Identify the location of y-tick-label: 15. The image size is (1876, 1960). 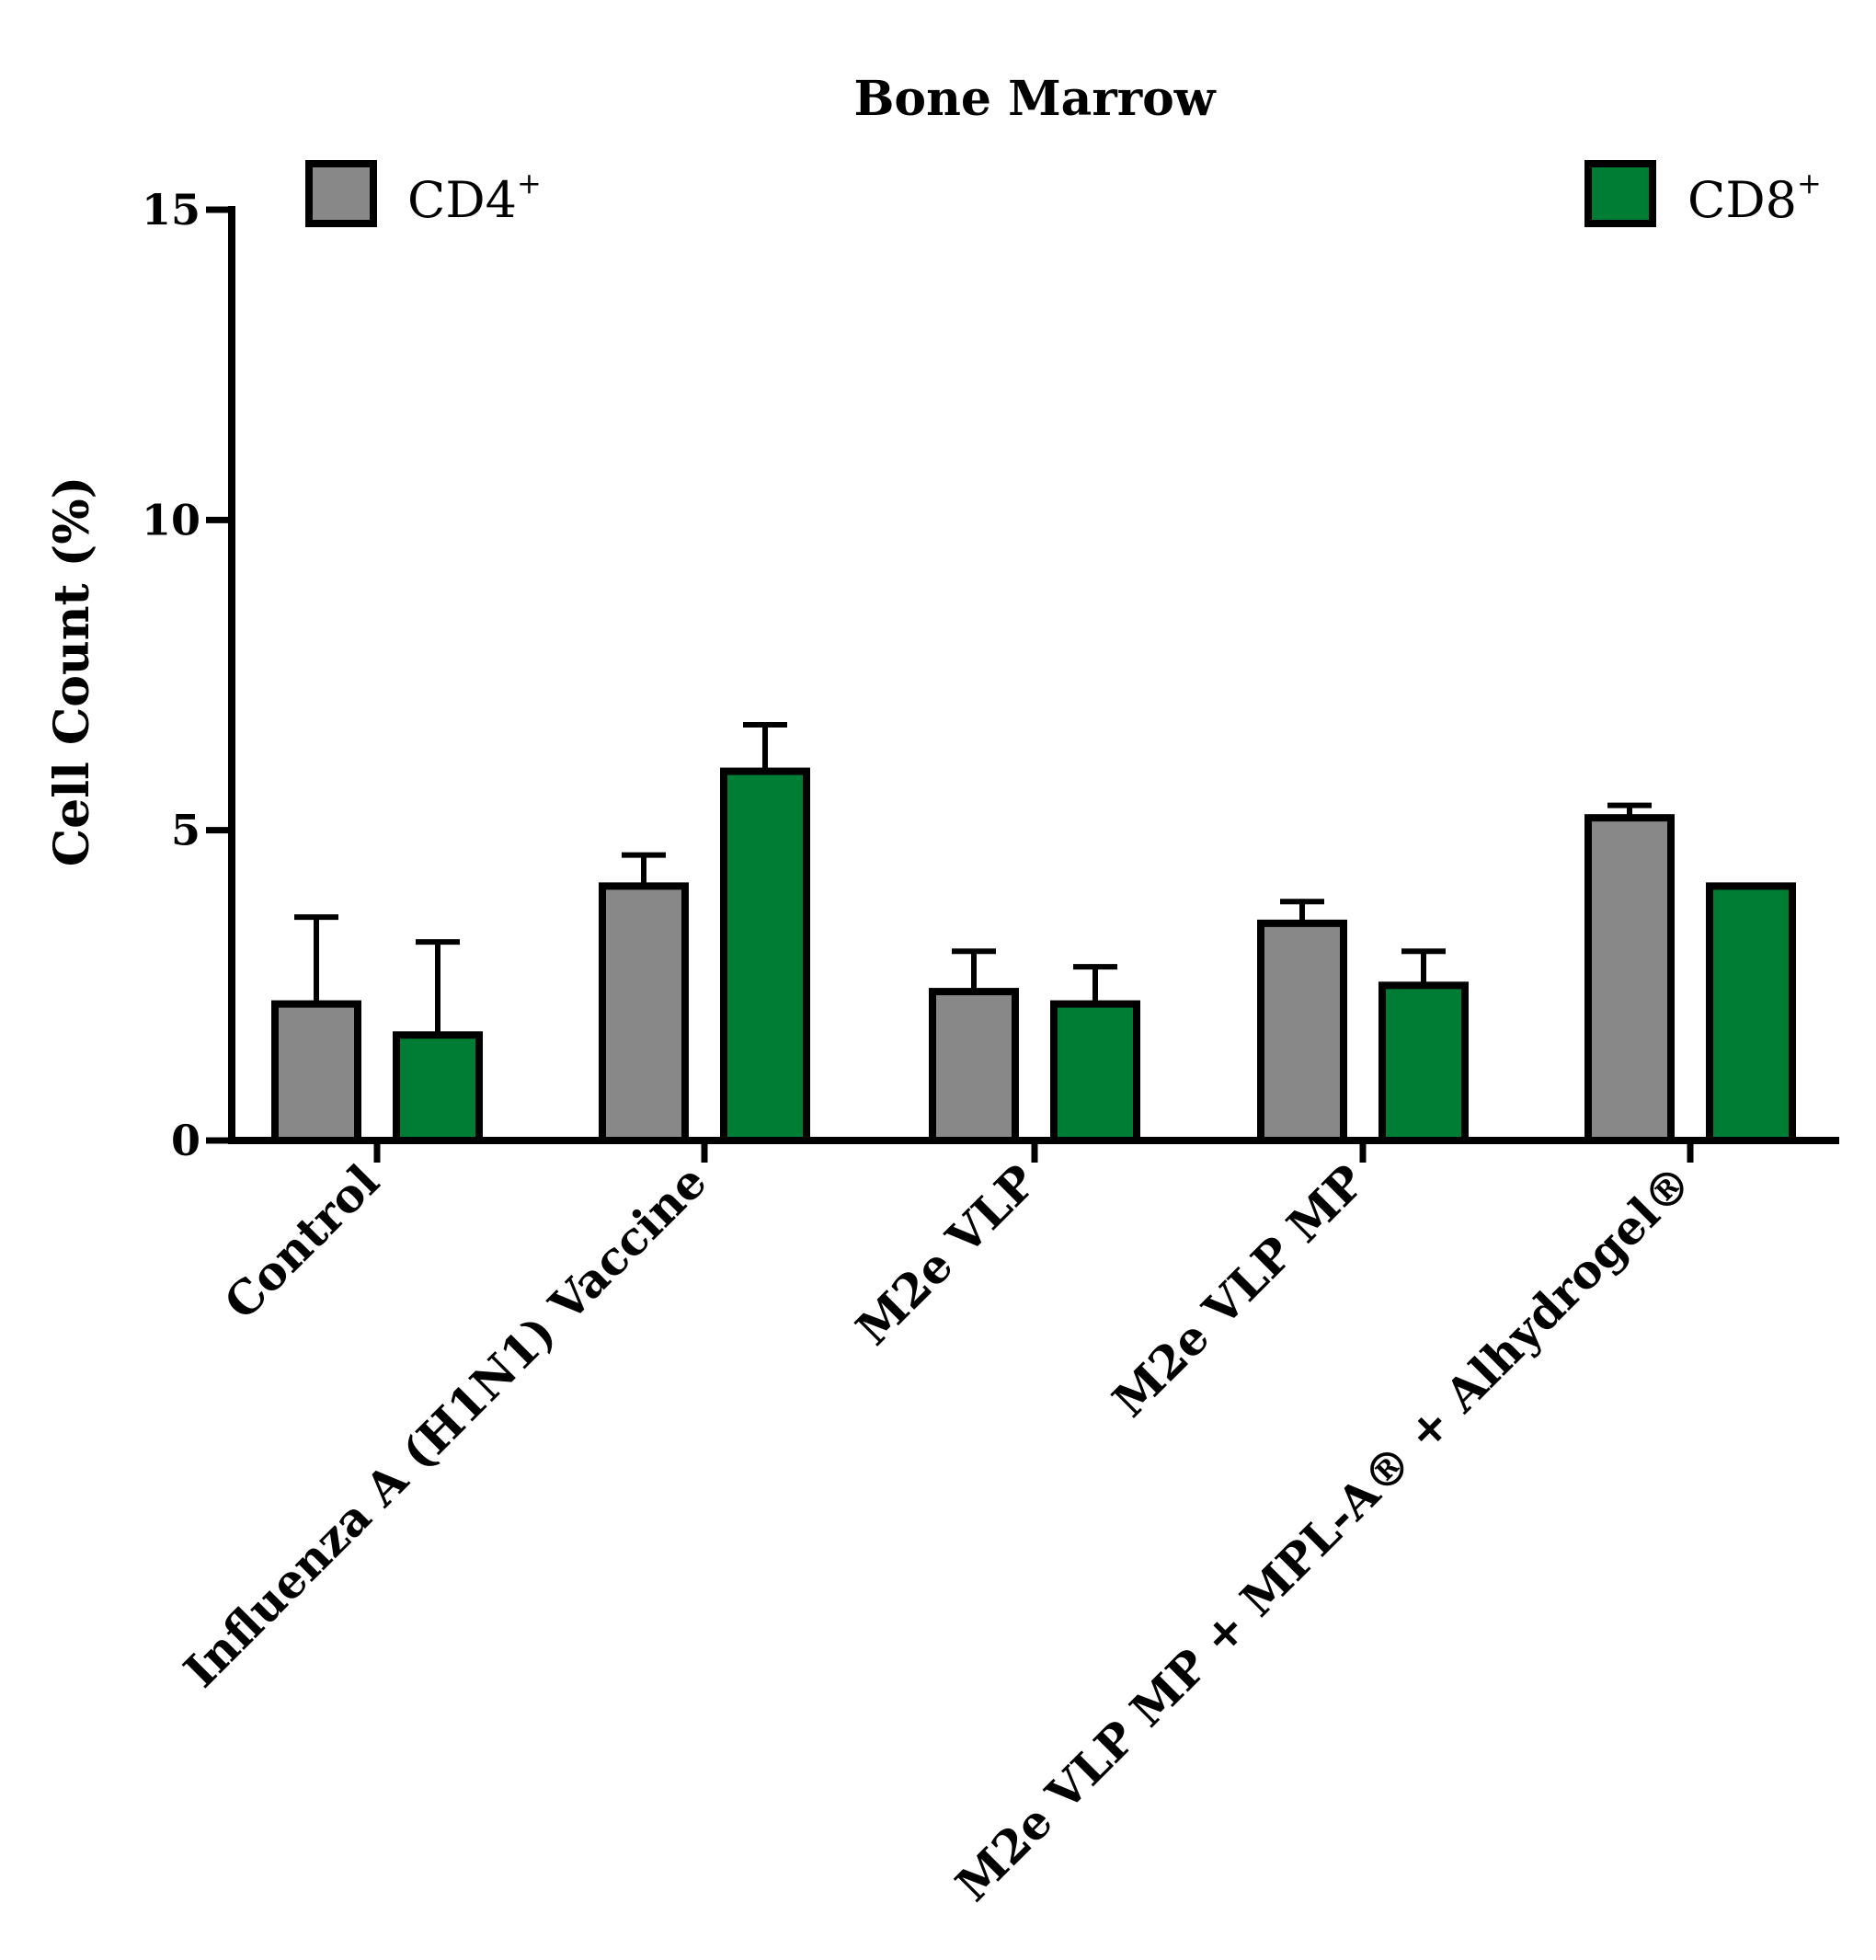
(171, 210).